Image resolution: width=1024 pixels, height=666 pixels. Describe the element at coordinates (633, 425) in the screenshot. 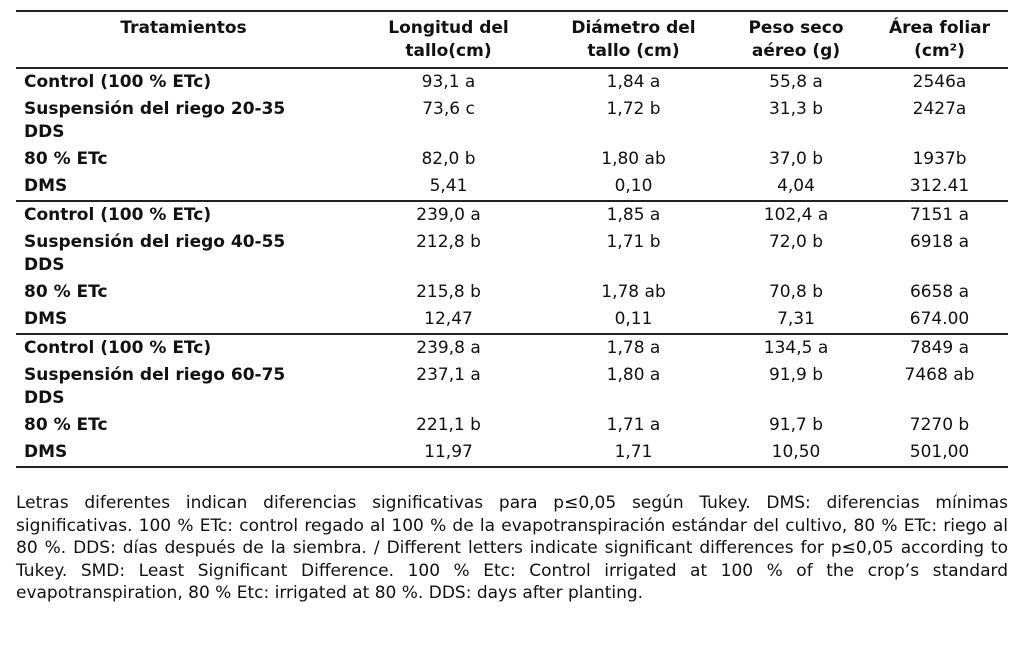

I see `table-cell: 1,71 a` at that location.